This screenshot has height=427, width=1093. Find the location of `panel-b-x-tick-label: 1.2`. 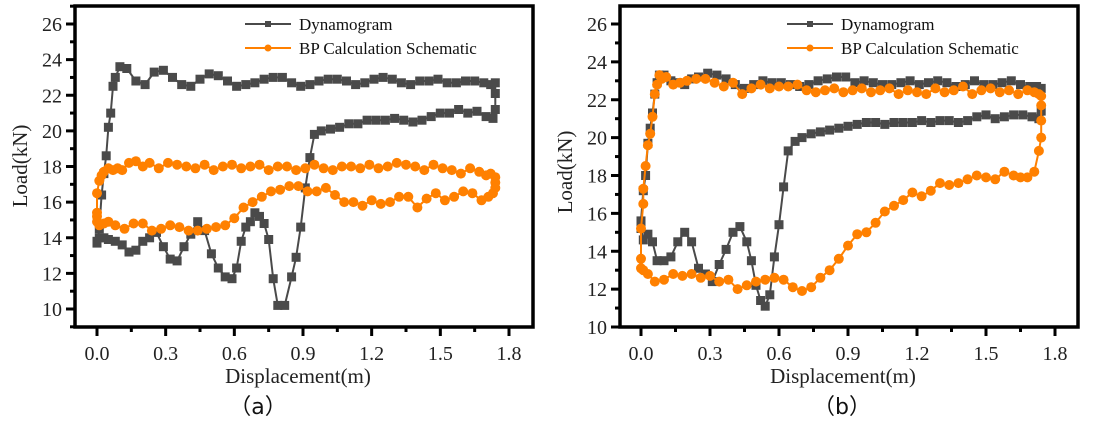

panel-b-x-tick-label: 1.2 is located at coordinates (917, 354).